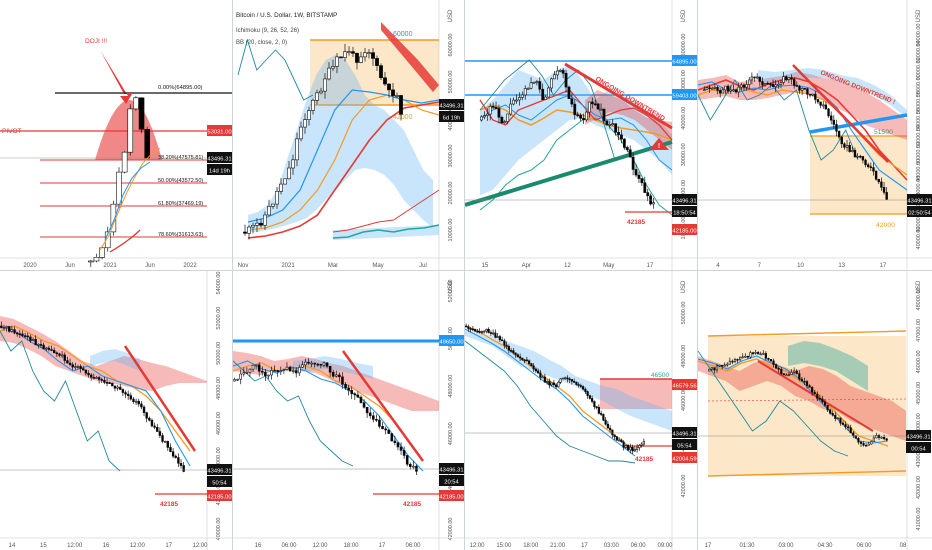 Image resolution: width=932 pixels, height=550 pixels. What do you see at coordinates (684, 486) in the screenshot?
I see `y-tick-label: 42000.00` at bounding box center [684, 486].